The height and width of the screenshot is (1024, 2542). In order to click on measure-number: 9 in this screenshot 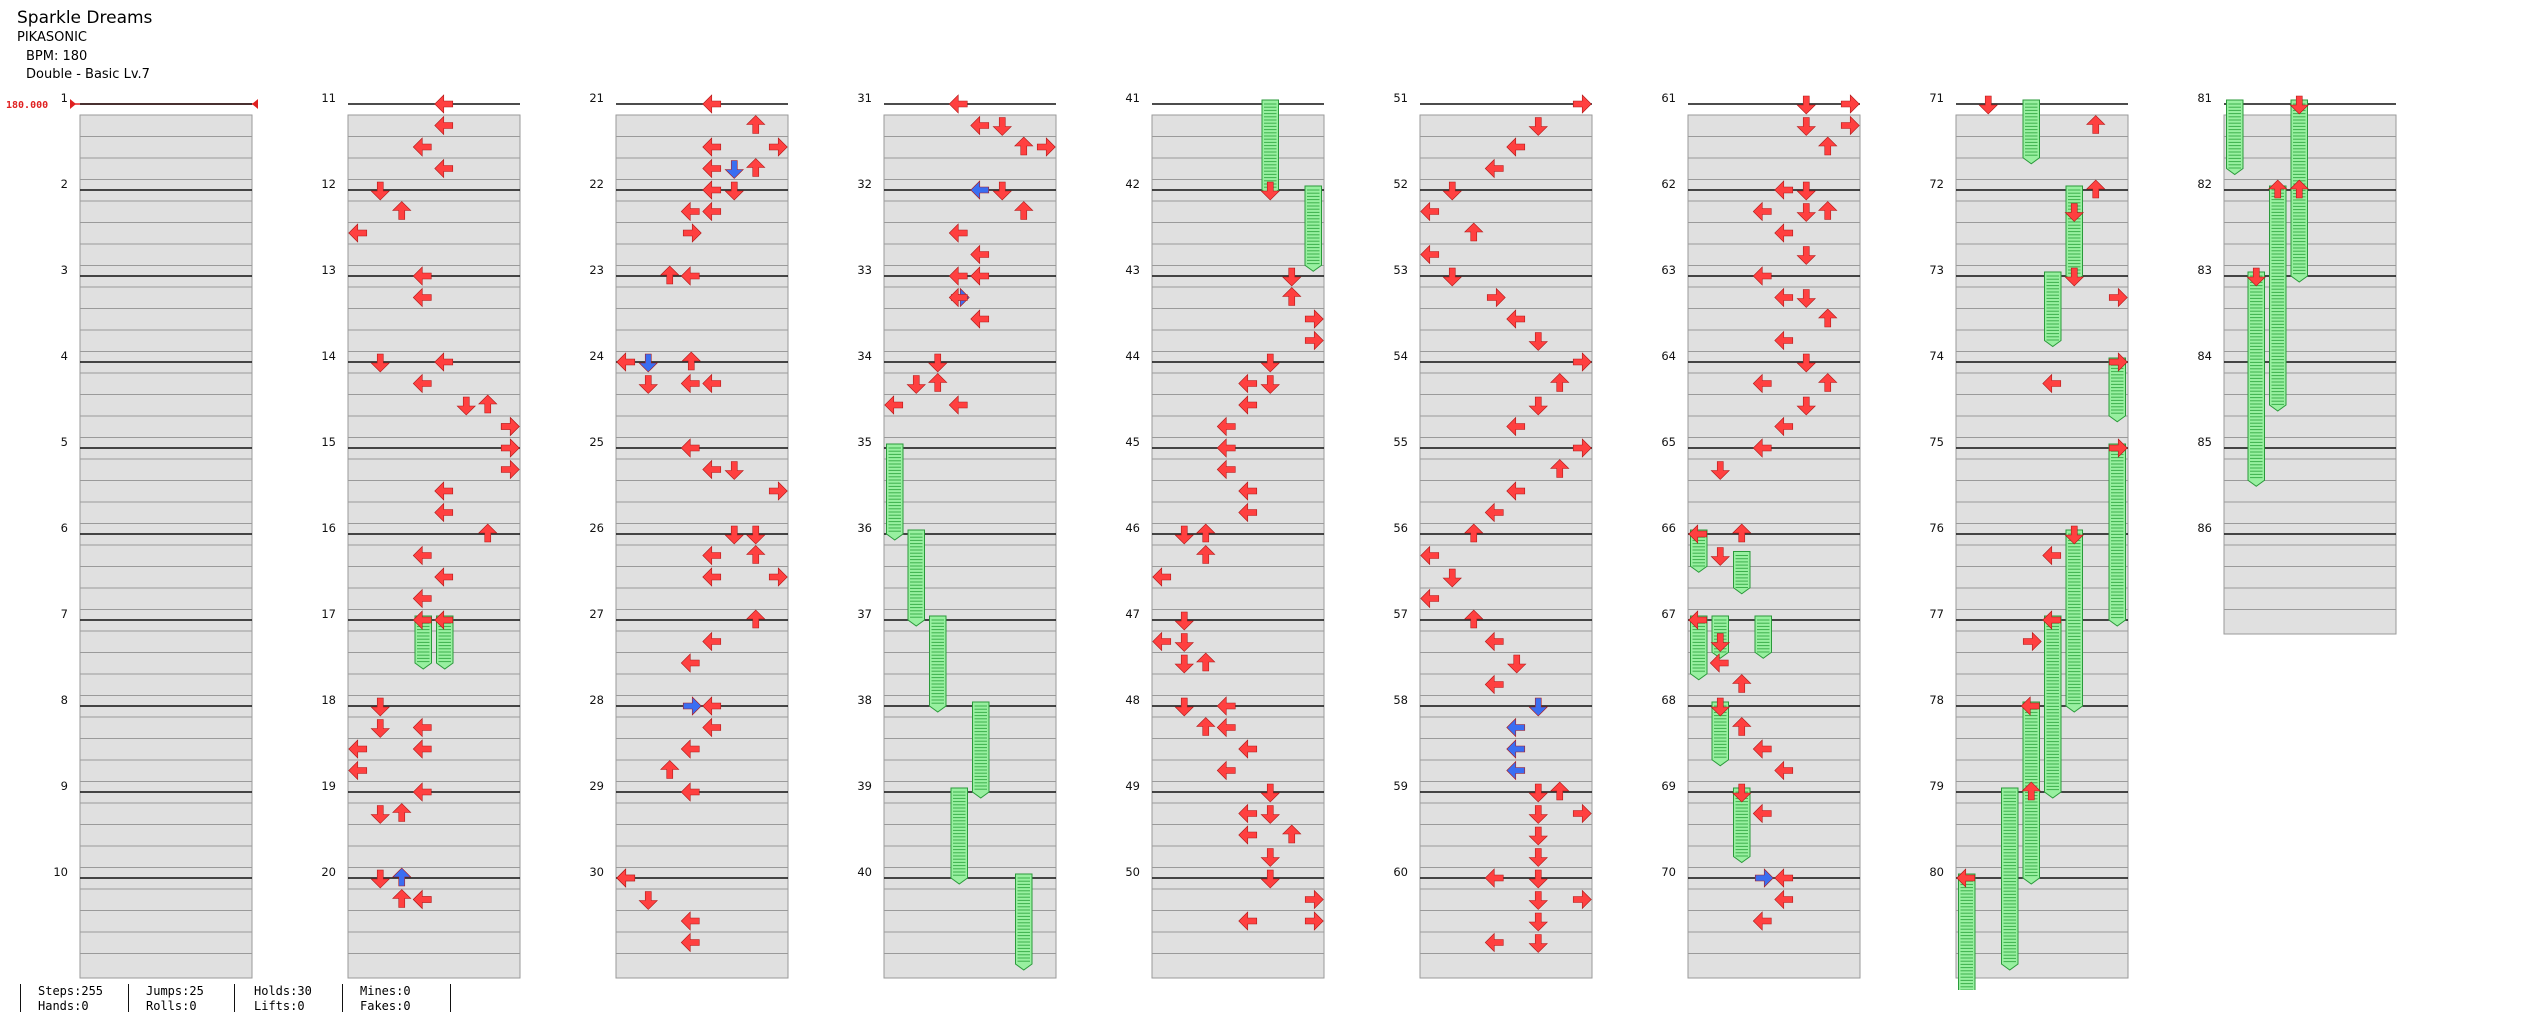, I will do `click(64, 786)`.